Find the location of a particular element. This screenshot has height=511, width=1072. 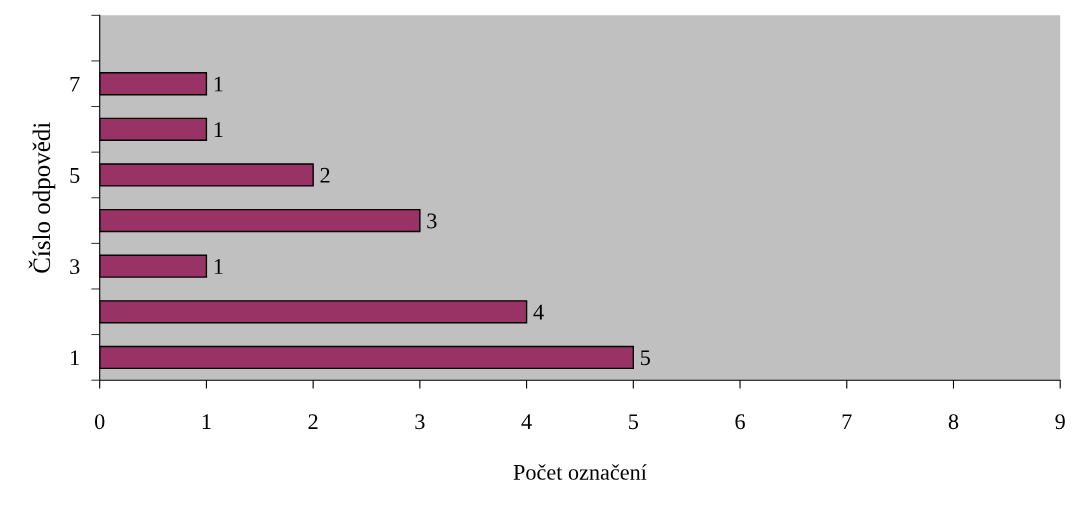

x-tick-label: 5 is located at coordinates (633, 422).